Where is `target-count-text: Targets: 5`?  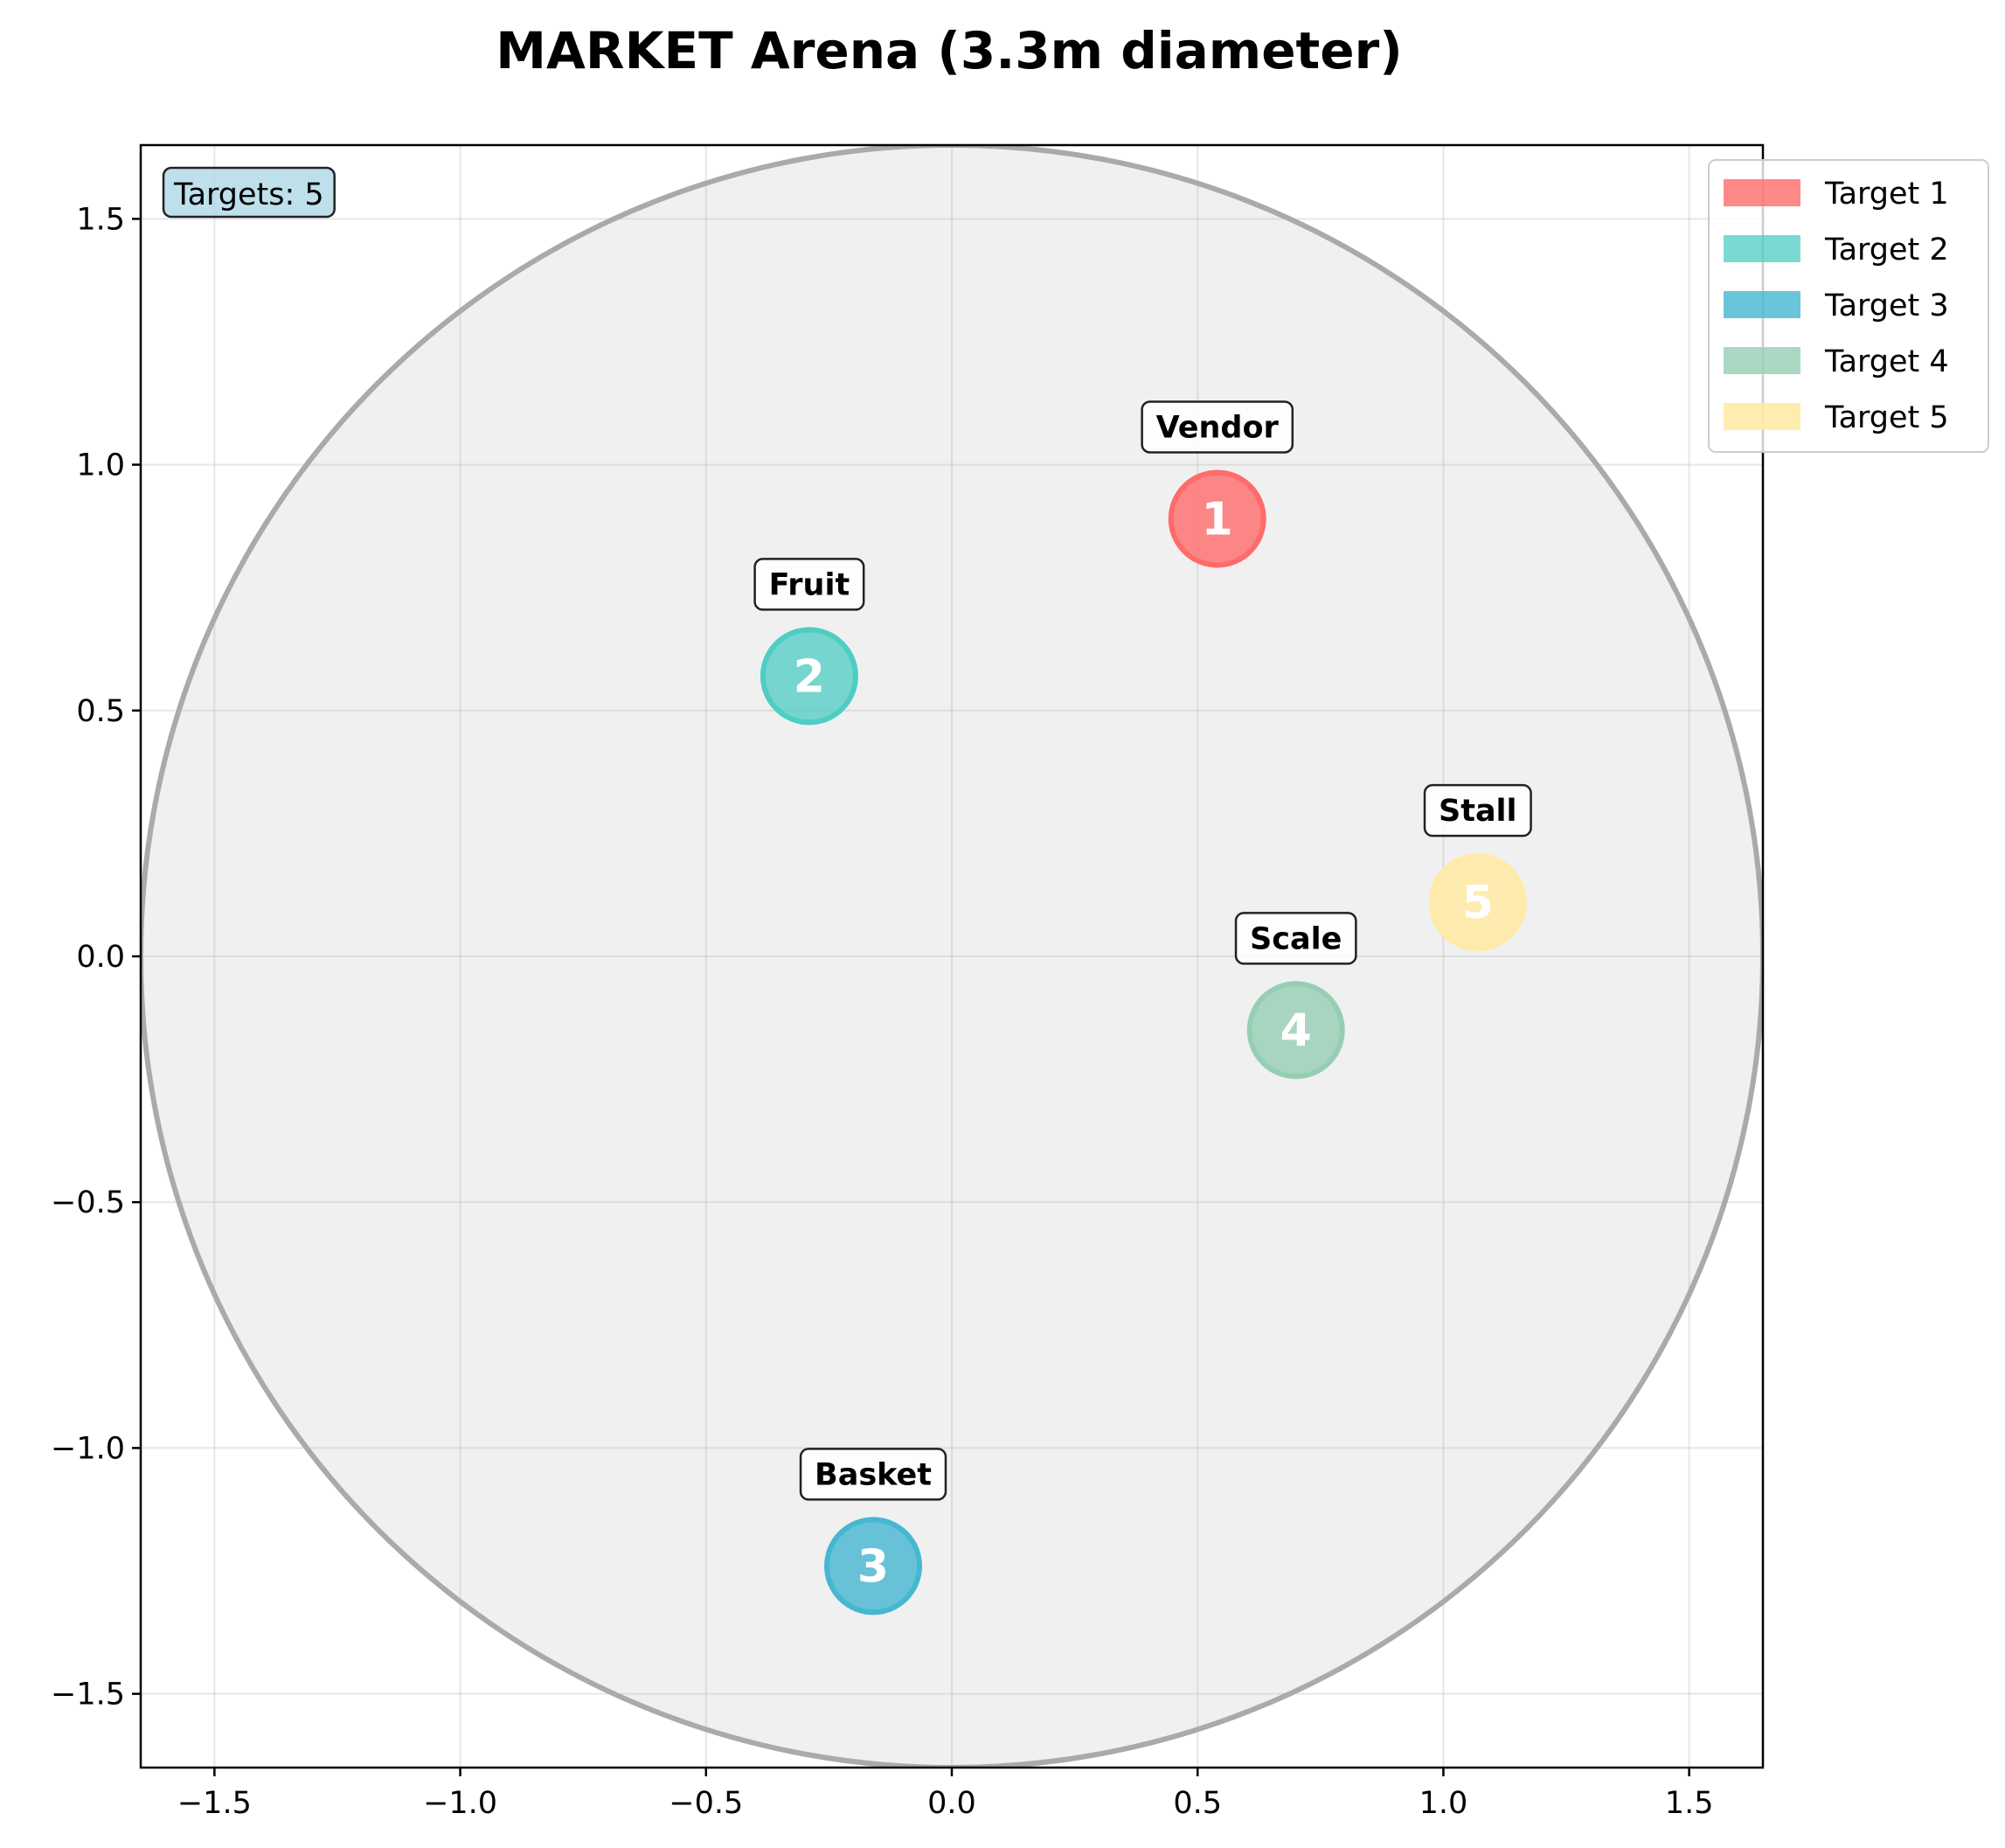 target-count-text: Targets: 5 is located at coordinates (248, 195).